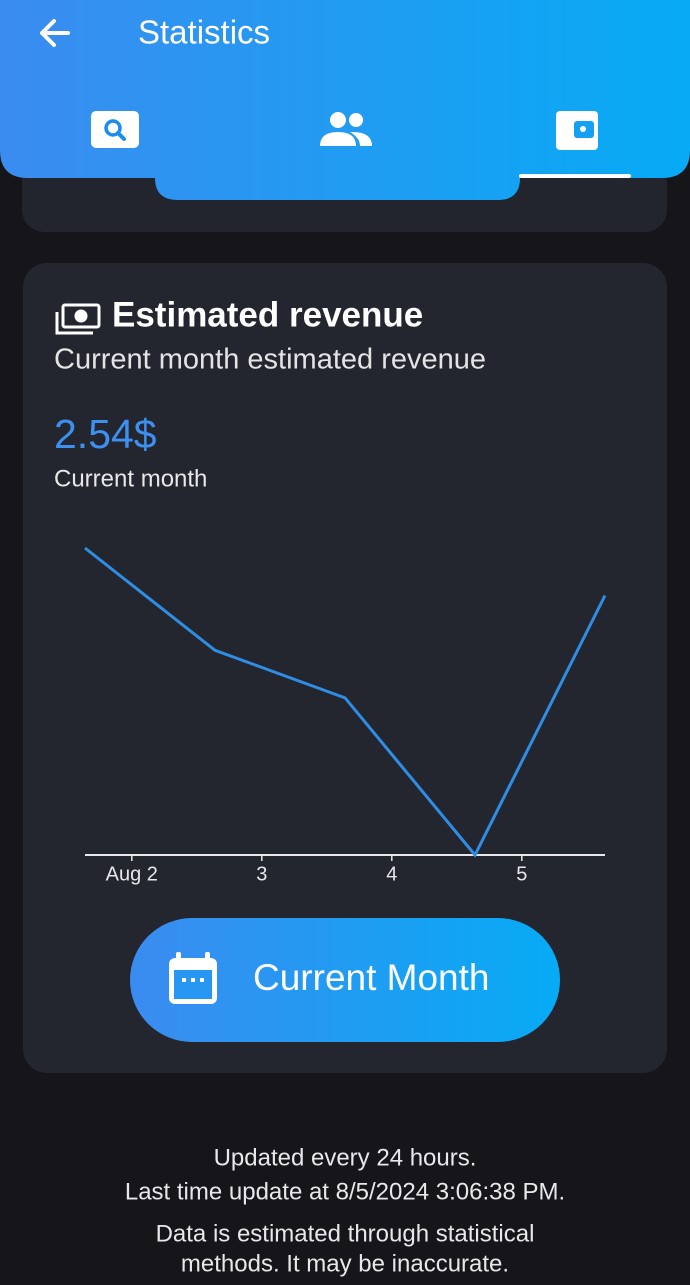  What do you see at coordinates (345, 1191) in the screenshot?
I see `footer-text: Last time update at 8/5/2024 3:06:38 PM.` at bounding box center [345, 1191].